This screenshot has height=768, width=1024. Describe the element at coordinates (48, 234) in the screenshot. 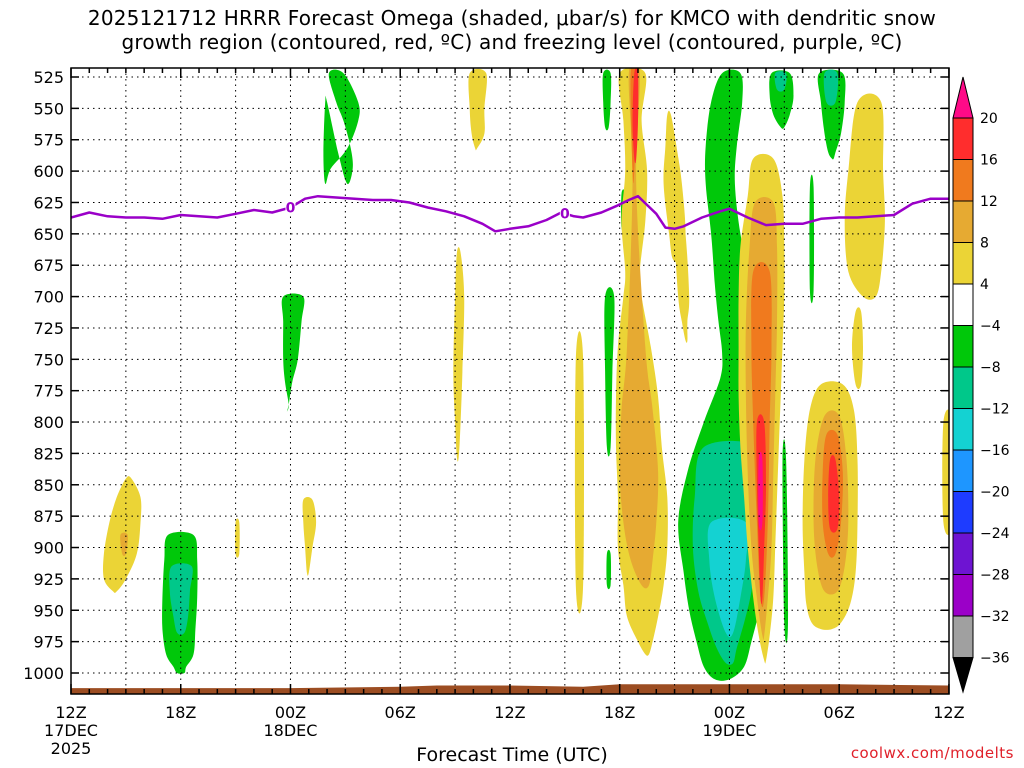

I see `y-tick-label: 650` at that location.